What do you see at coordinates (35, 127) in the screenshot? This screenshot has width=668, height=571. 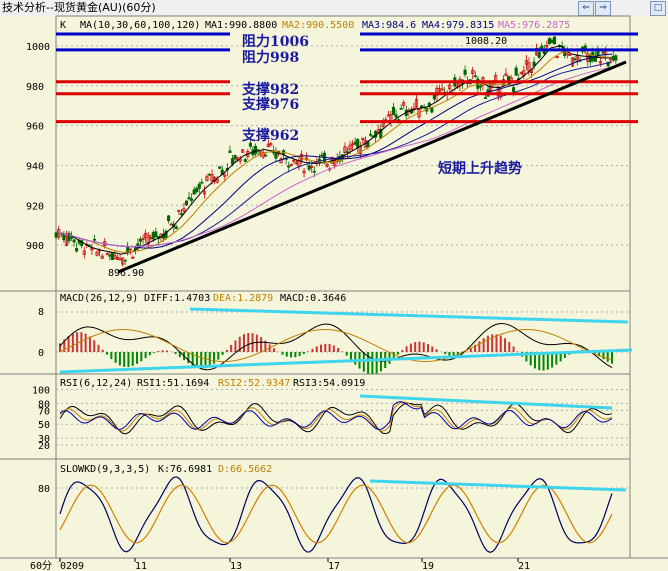 I see `price-y-tick: 960` at bounding box center [35, 127].